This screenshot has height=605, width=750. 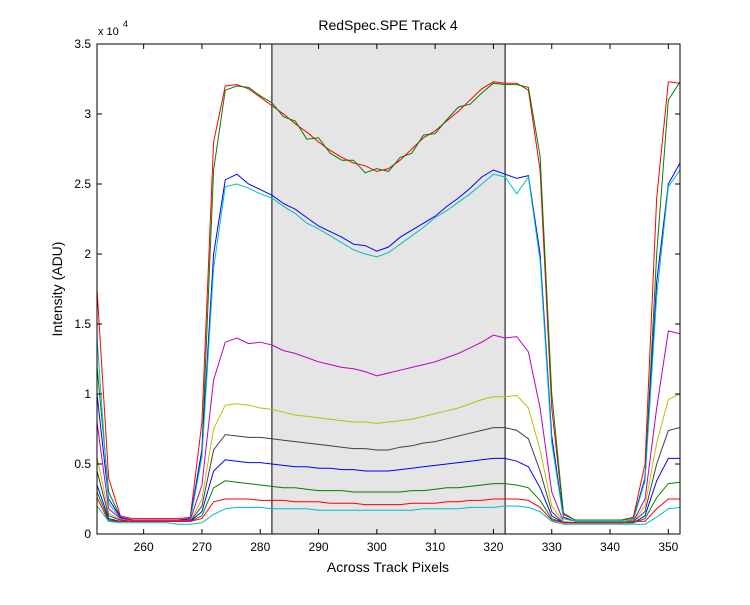 I want to click on y-tick-label: 1.5, so click(x=82, y=324).